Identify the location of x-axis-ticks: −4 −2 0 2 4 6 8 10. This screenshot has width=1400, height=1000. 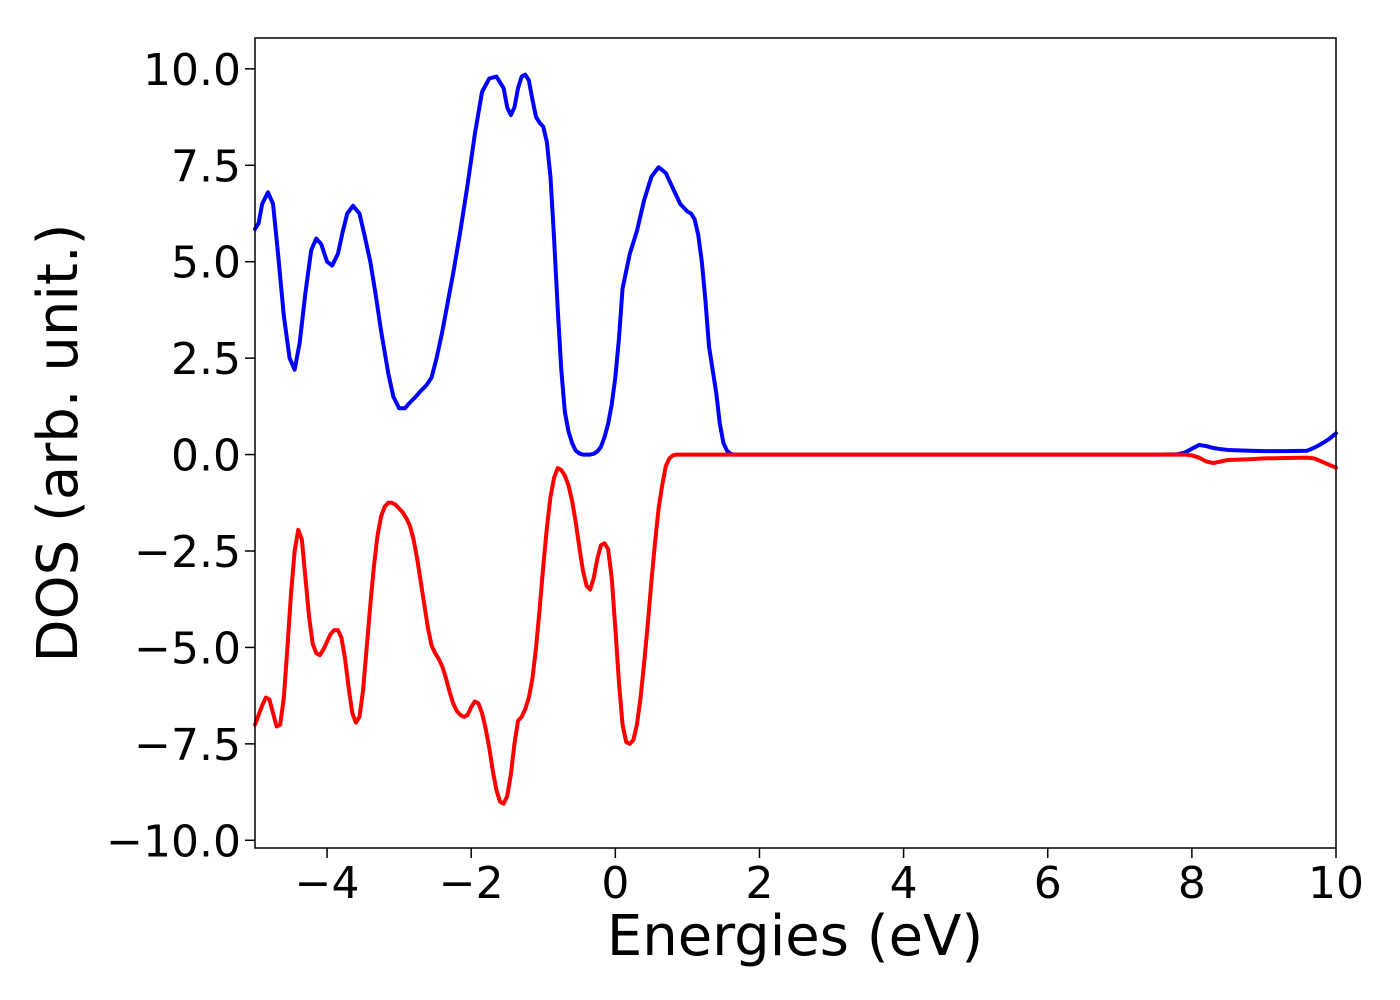
(829, 878).